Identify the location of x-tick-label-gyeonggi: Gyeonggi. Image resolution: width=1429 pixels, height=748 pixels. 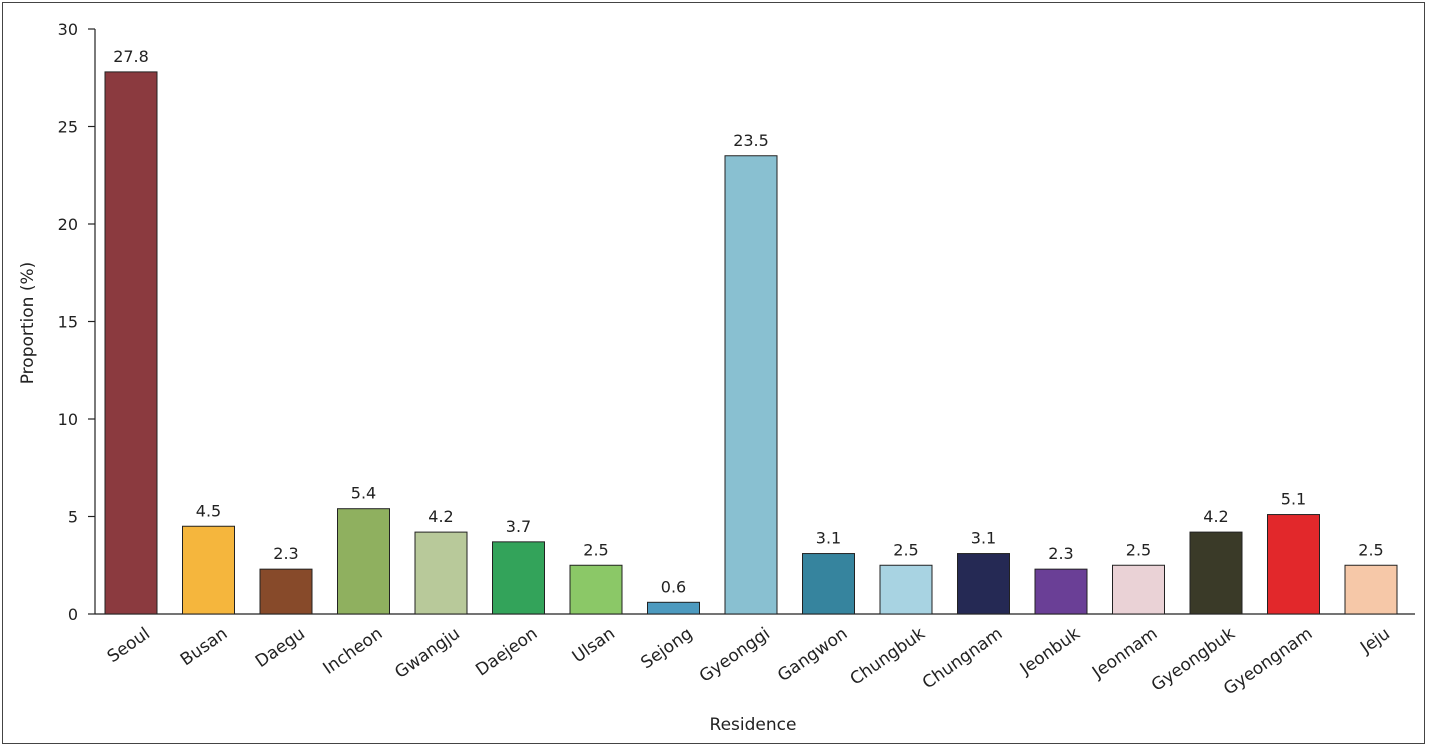
(735, 655).